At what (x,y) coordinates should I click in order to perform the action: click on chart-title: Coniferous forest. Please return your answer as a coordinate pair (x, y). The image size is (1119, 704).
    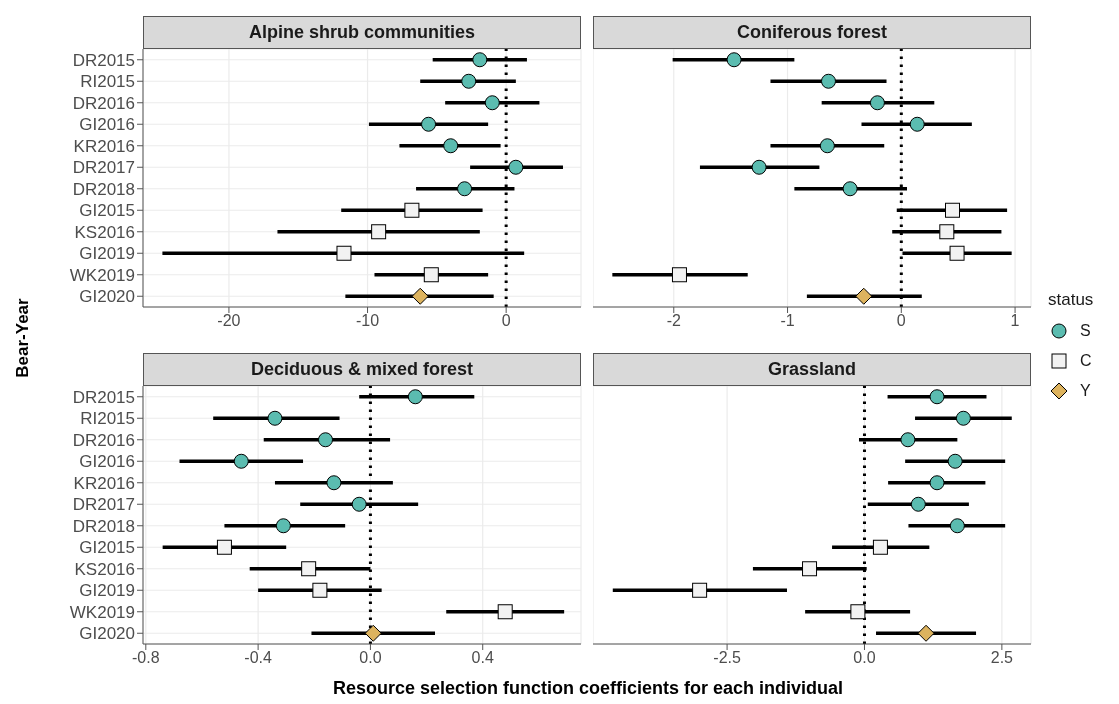
    Looking at the image, I should click on (812, 32).